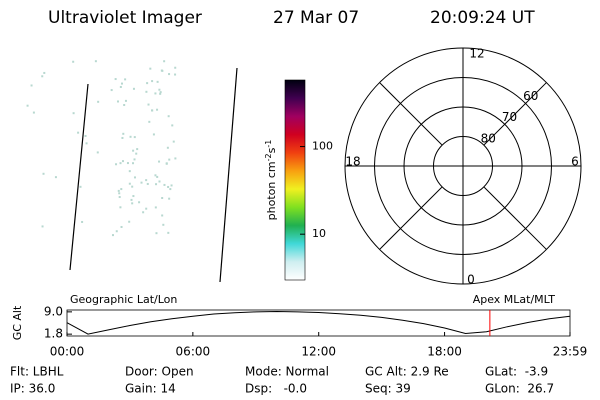 Image resolution: width=600 pixels, height=400 pixels. I want to click on mlt-label: 6, so click(575, 162).